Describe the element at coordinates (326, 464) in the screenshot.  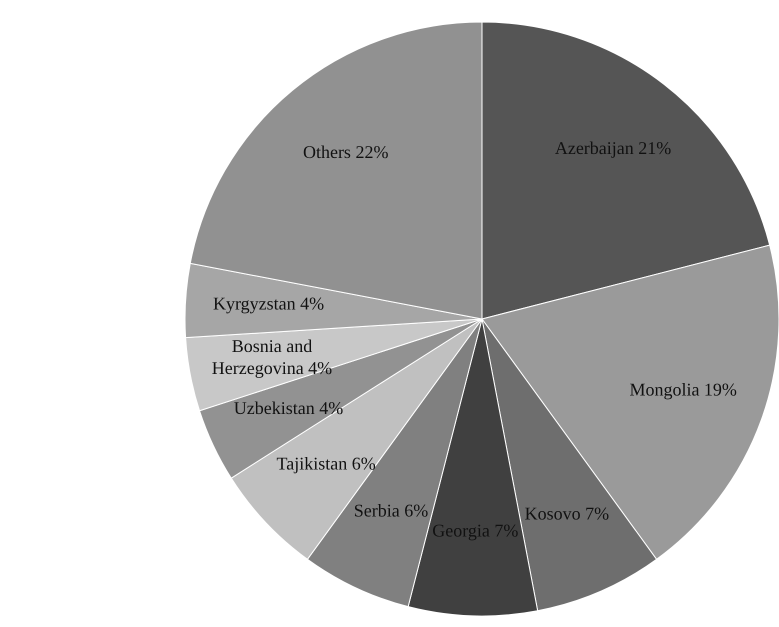
I see `slice-label: Tajikistan 6%` at that location.